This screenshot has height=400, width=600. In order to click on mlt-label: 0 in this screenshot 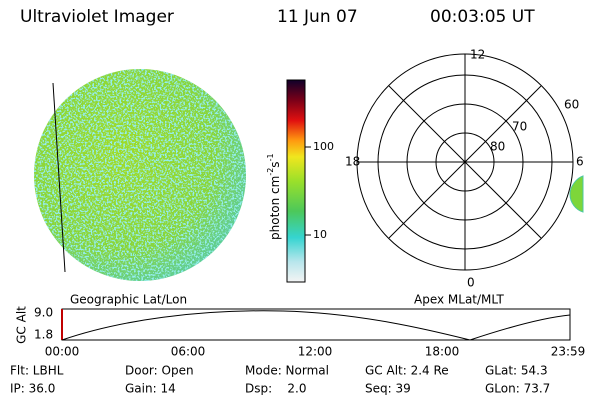, I will do `click(471, 283)`.